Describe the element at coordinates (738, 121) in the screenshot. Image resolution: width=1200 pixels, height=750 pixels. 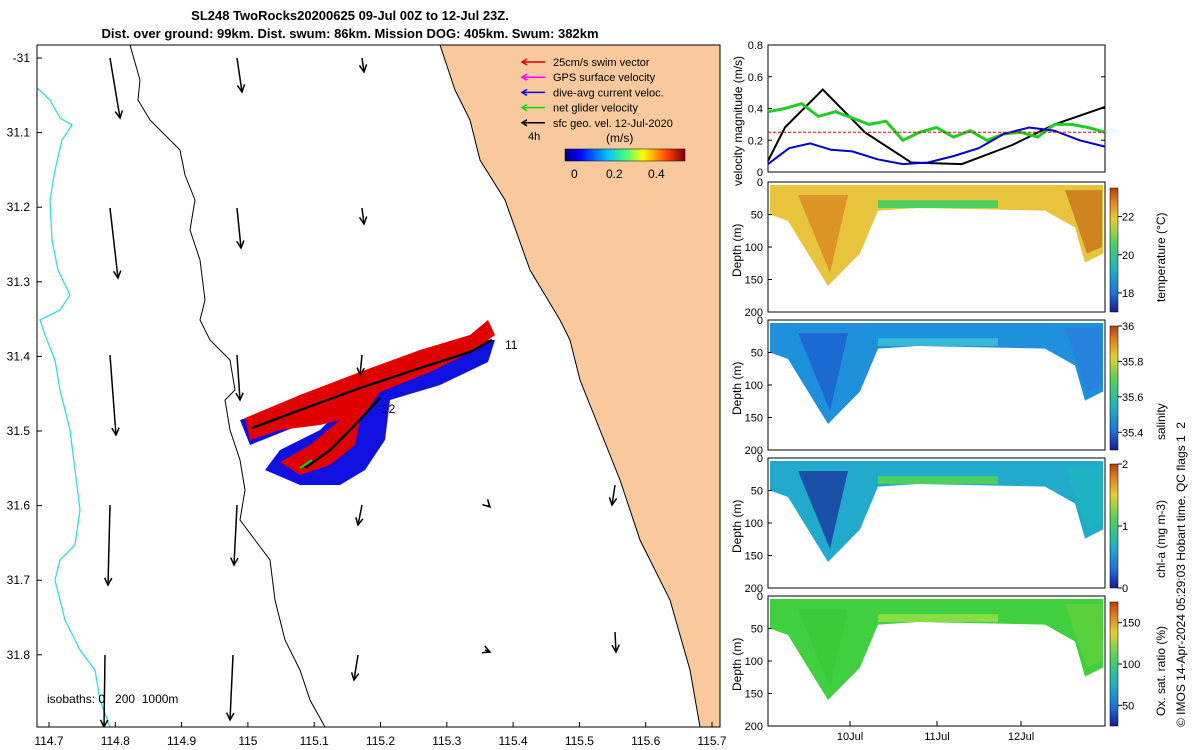
I see `velocity-ylabel: velocity magnitude (m/s)` at that location.